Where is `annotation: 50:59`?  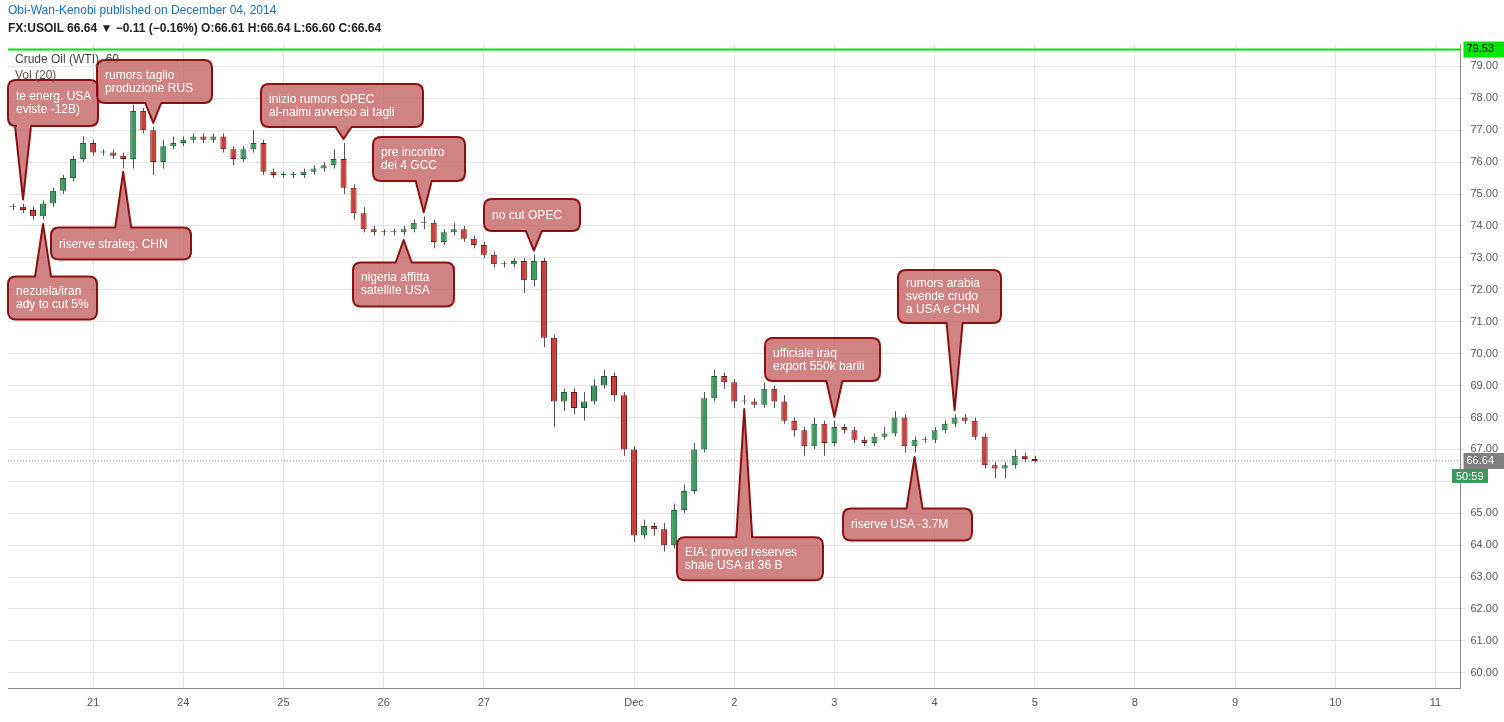 annotation: 50:59 is located at coordinates (1470, 476).